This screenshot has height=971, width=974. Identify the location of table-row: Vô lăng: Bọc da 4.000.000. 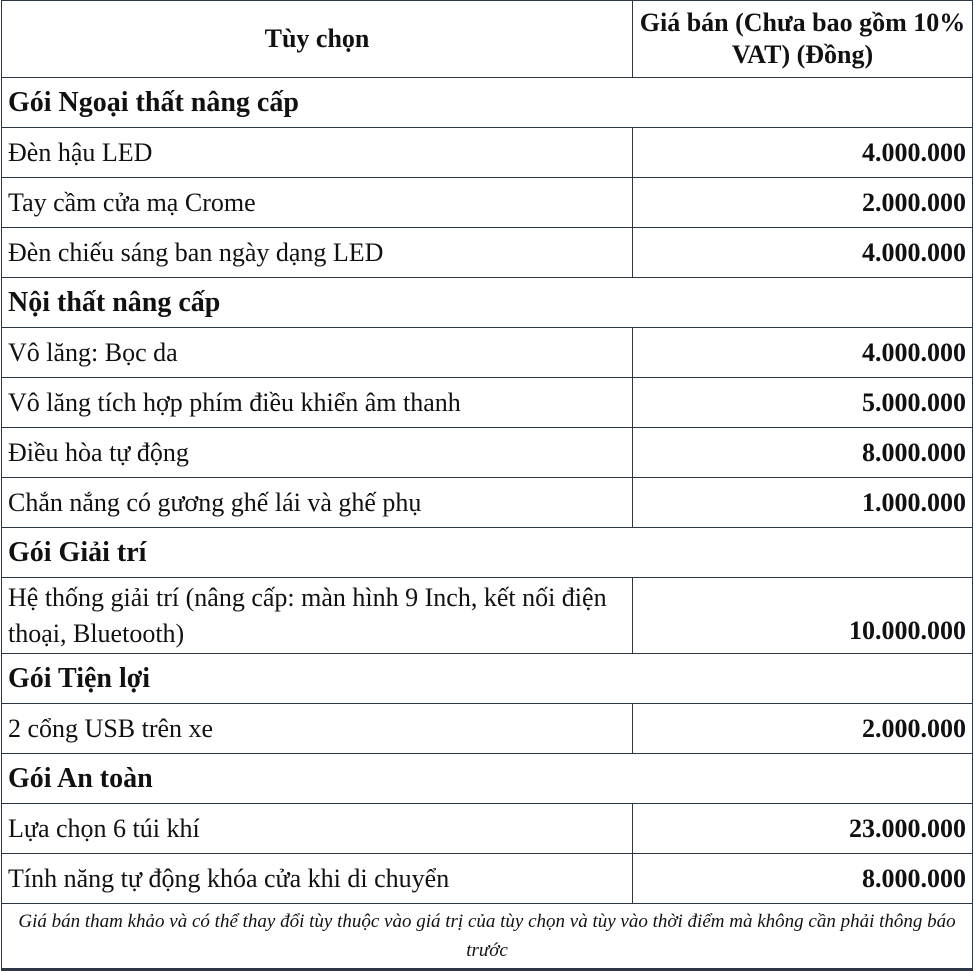
(487, 352).